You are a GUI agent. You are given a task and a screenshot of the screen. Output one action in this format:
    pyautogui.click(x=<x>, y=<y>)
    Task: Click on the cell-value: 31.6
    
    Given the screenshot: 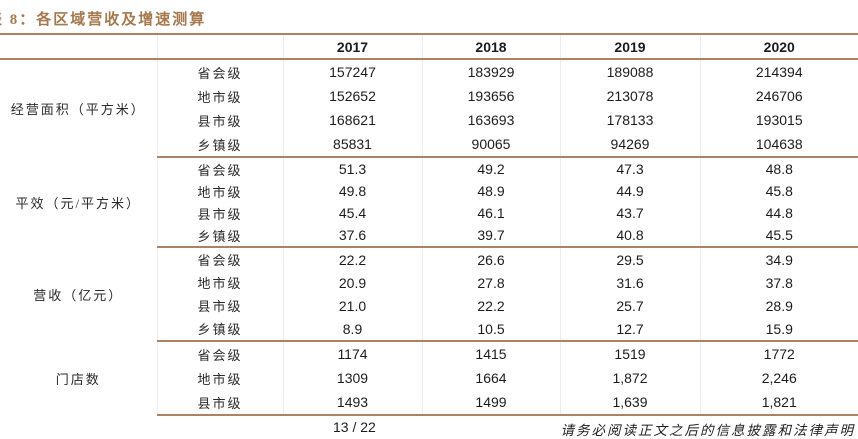 What is the action you would take?
    pyautogui.click(x=629, y=282)
    